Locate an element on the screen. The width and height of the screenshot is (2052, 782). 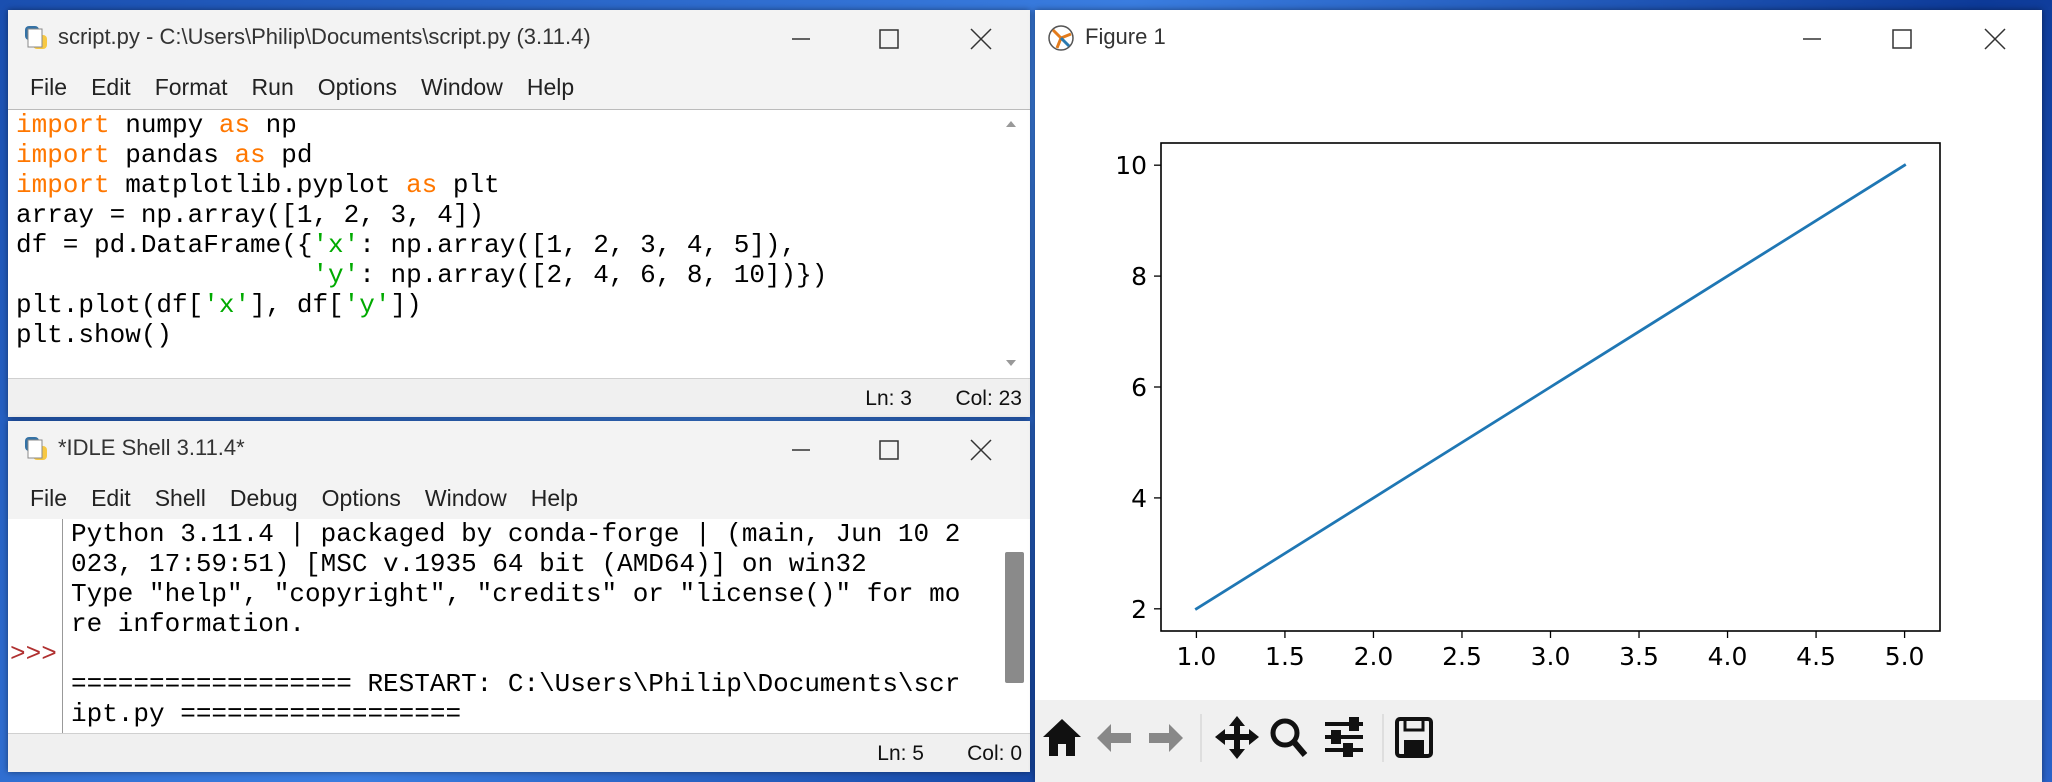
x-tick-label: 1.5 is located at coordinates (1285, 656).